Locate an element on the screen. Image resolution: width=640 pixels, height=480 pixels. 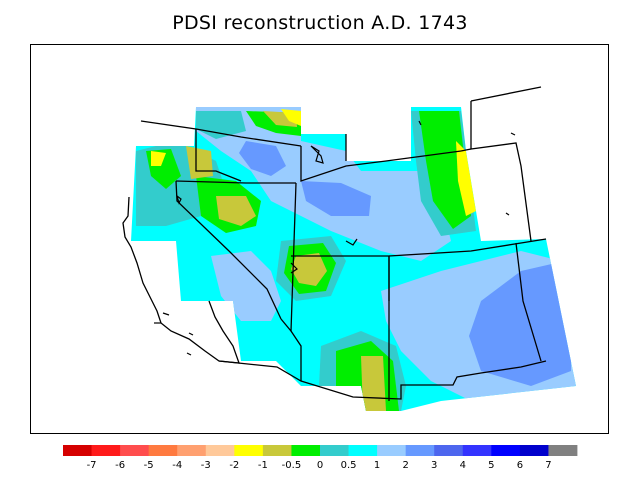
colorbar-tick-label: -6 is located at coordinates (120, 465).